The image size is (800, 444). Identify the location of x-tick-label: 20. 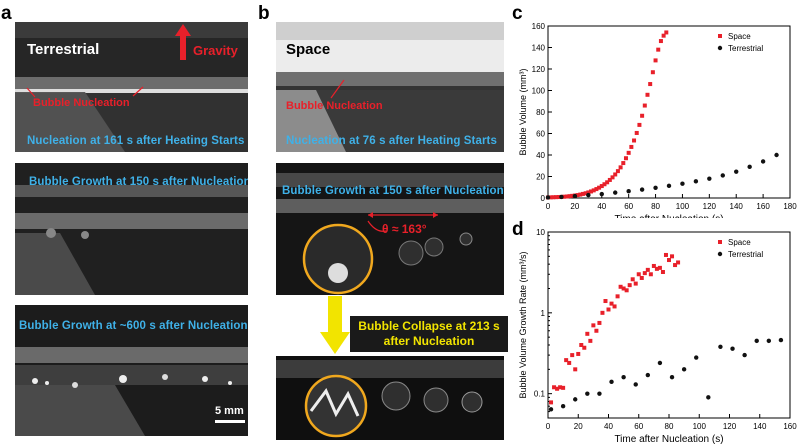
(578, 426).